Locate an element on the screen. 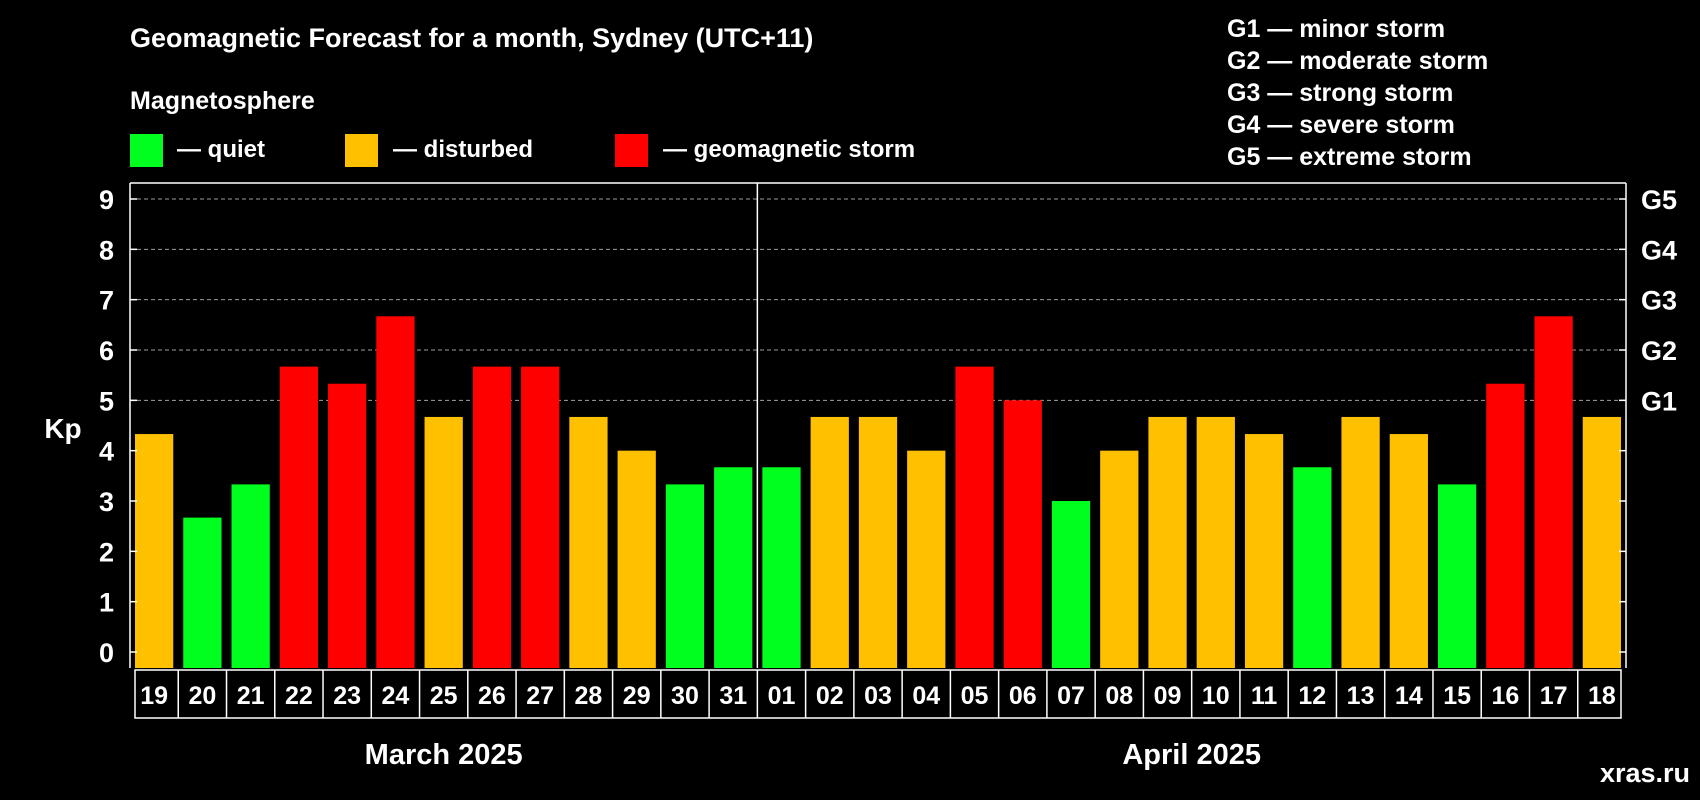 The width and height of the screenshot is (1700, 800). day-label-11: 11 is located at coordinates (1264, 696).